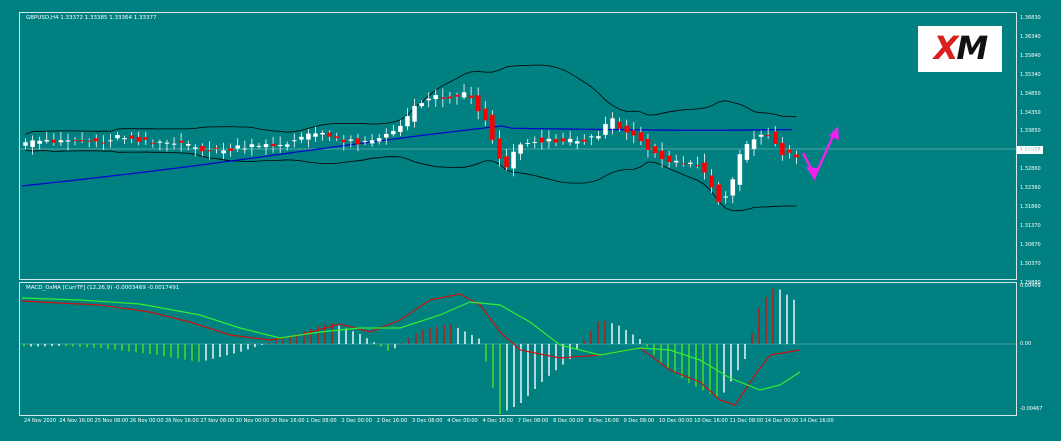 The image size is (1061, 441). I want to click on price-axis-label: 1.30370, so click(1030, 263).